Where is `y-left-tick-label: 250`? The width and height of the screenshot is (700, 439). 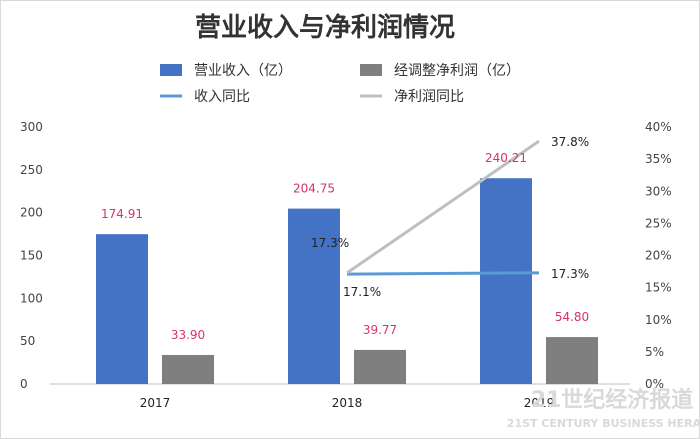 y-left-tick-label: 250 is located at coordinates (31, 170).